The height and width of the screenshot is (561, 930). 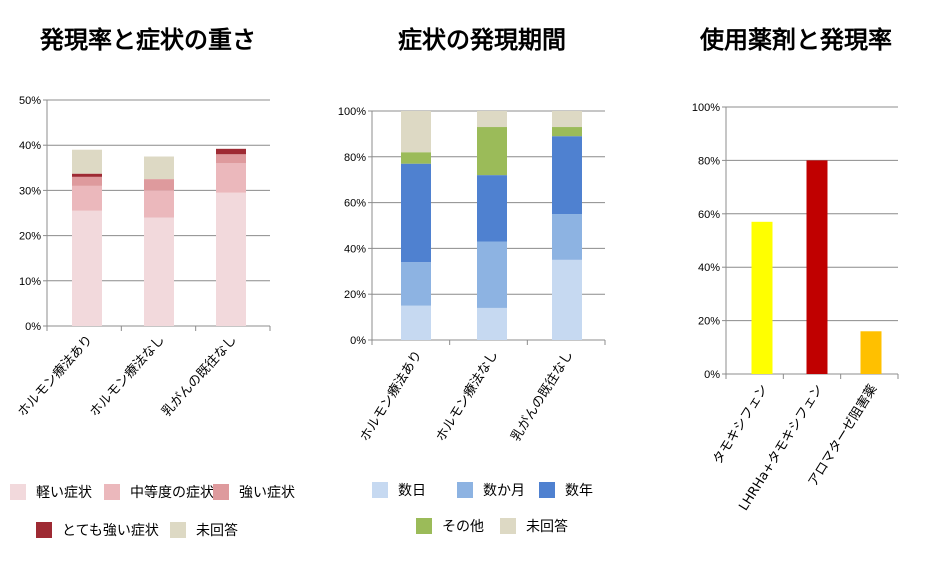 What do you see at coordinates (412, 491) in the screenshot?
I see `chart2-legend-label: 数日` at bounding box center [412, 491].